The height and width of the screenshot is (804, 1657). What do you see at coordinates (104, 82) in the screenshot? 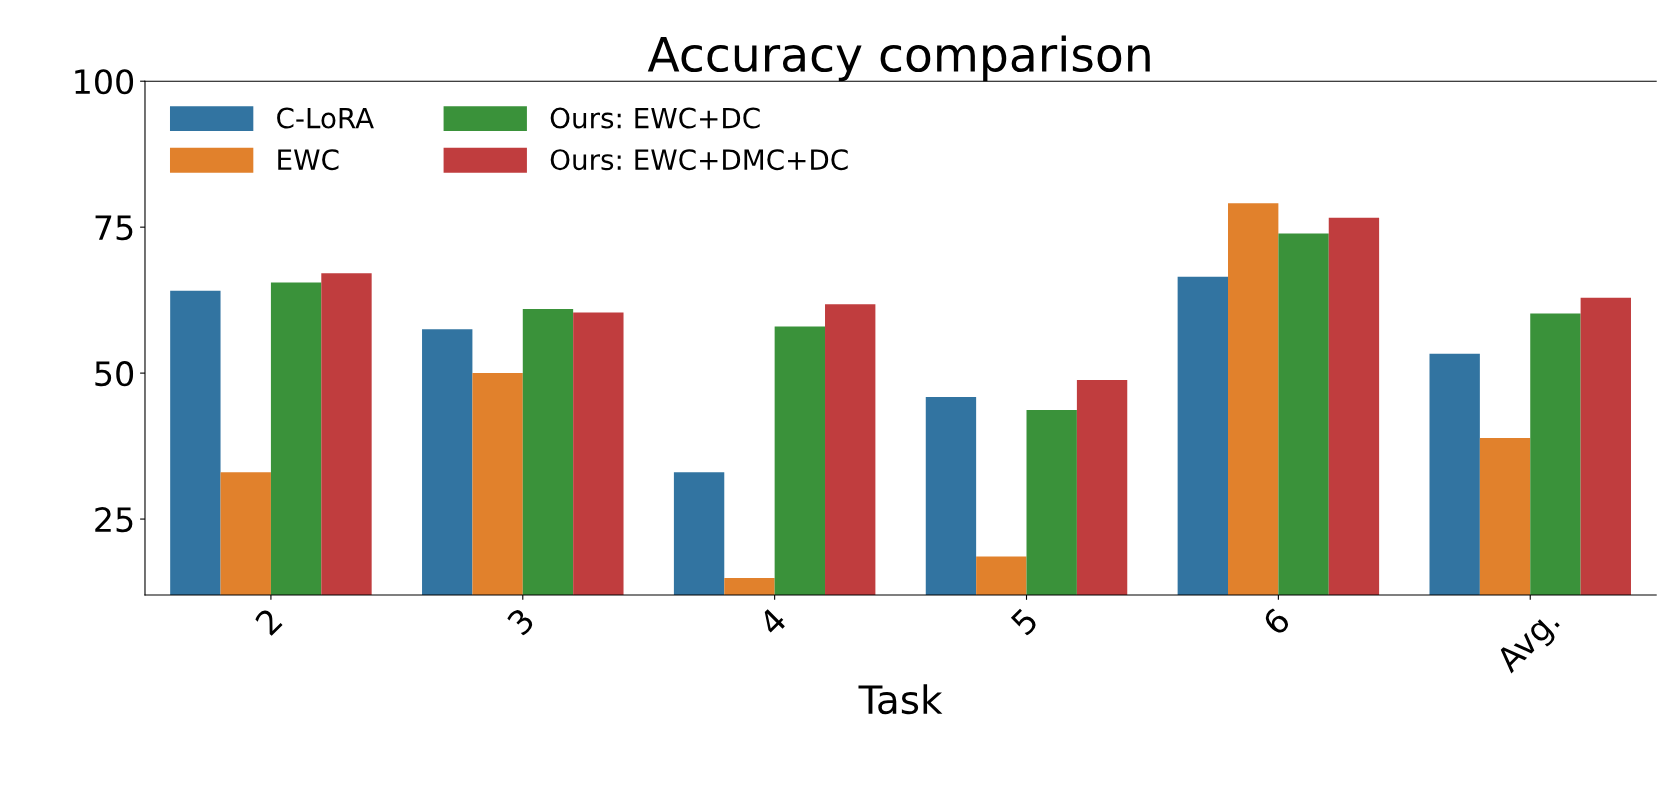
I see `y-tick-label: 100` at bounding box center [104, 82].